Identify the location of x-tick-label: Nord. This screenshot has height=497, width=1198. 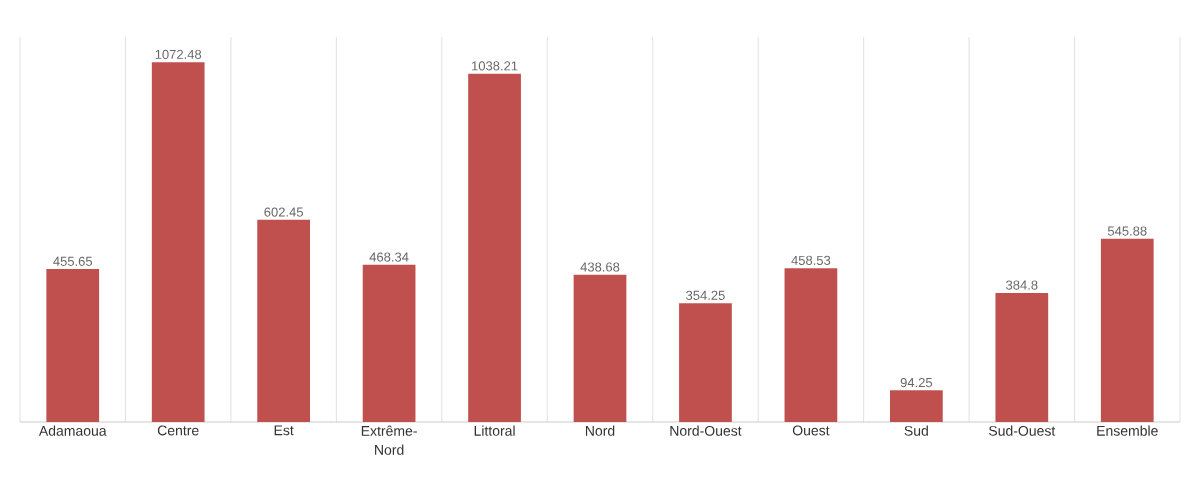
(600, 430).